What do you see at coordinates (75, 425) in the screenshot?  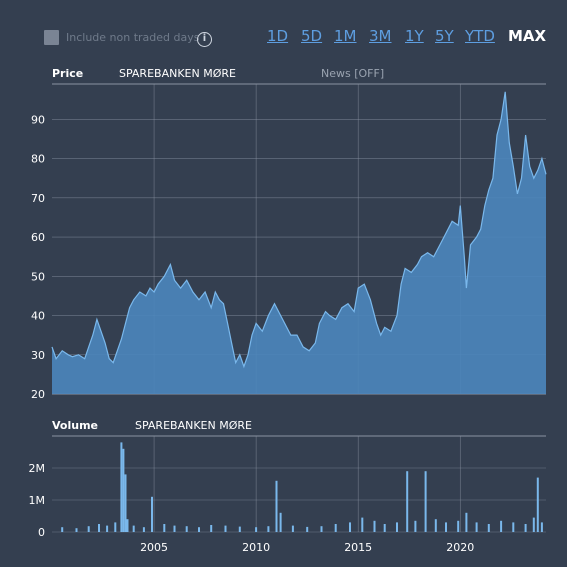 I see `volume-panel-label: Volume` at bounding box center [75, 425].